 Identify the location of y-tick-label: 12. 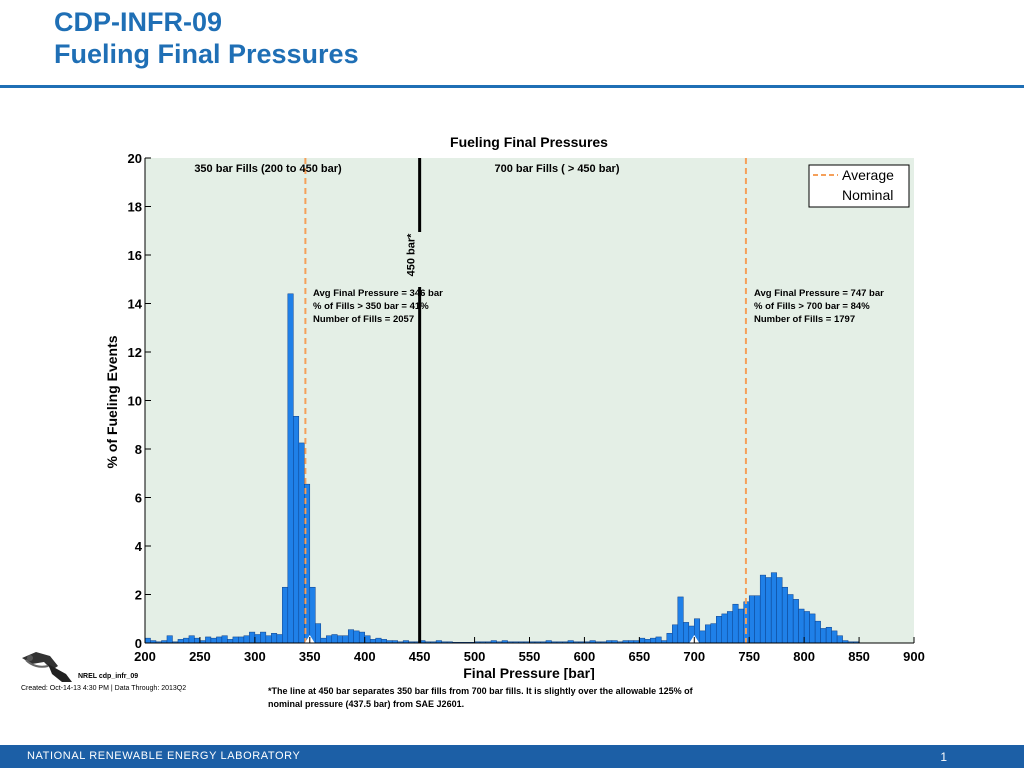
(135, 352).